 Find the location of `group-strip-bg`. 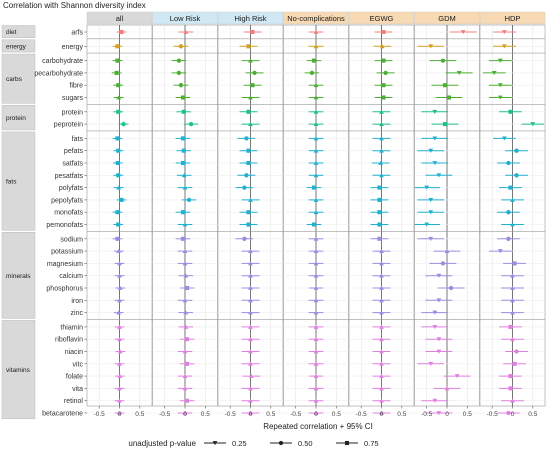

group-strip-bg is located at coordinates (18, 78).